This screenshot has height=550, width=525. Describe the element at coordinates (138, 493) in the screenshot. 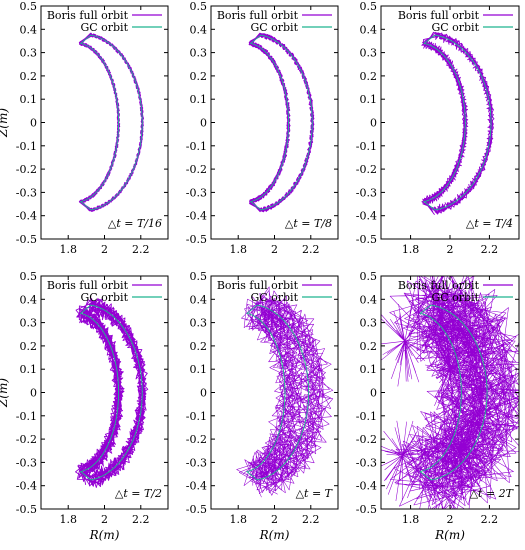

I see `timestep-annotation: △t = T/2` at that location.